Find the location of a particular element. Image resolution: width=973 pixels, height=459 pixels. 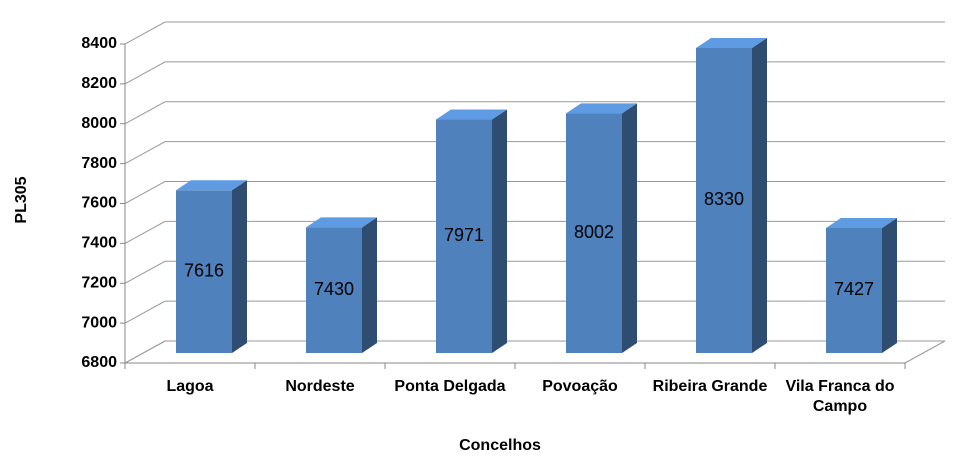

y-tick-label: 8400 is located at coordinates (99, 43).